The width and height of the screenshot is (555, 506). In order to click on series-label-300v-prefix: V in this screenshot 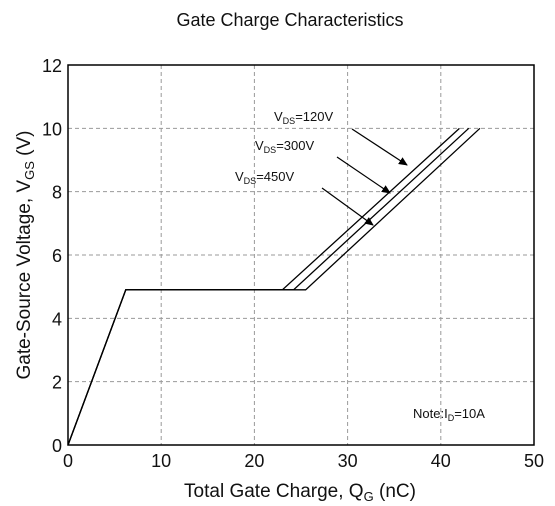, I will do `click(259, 145)`.